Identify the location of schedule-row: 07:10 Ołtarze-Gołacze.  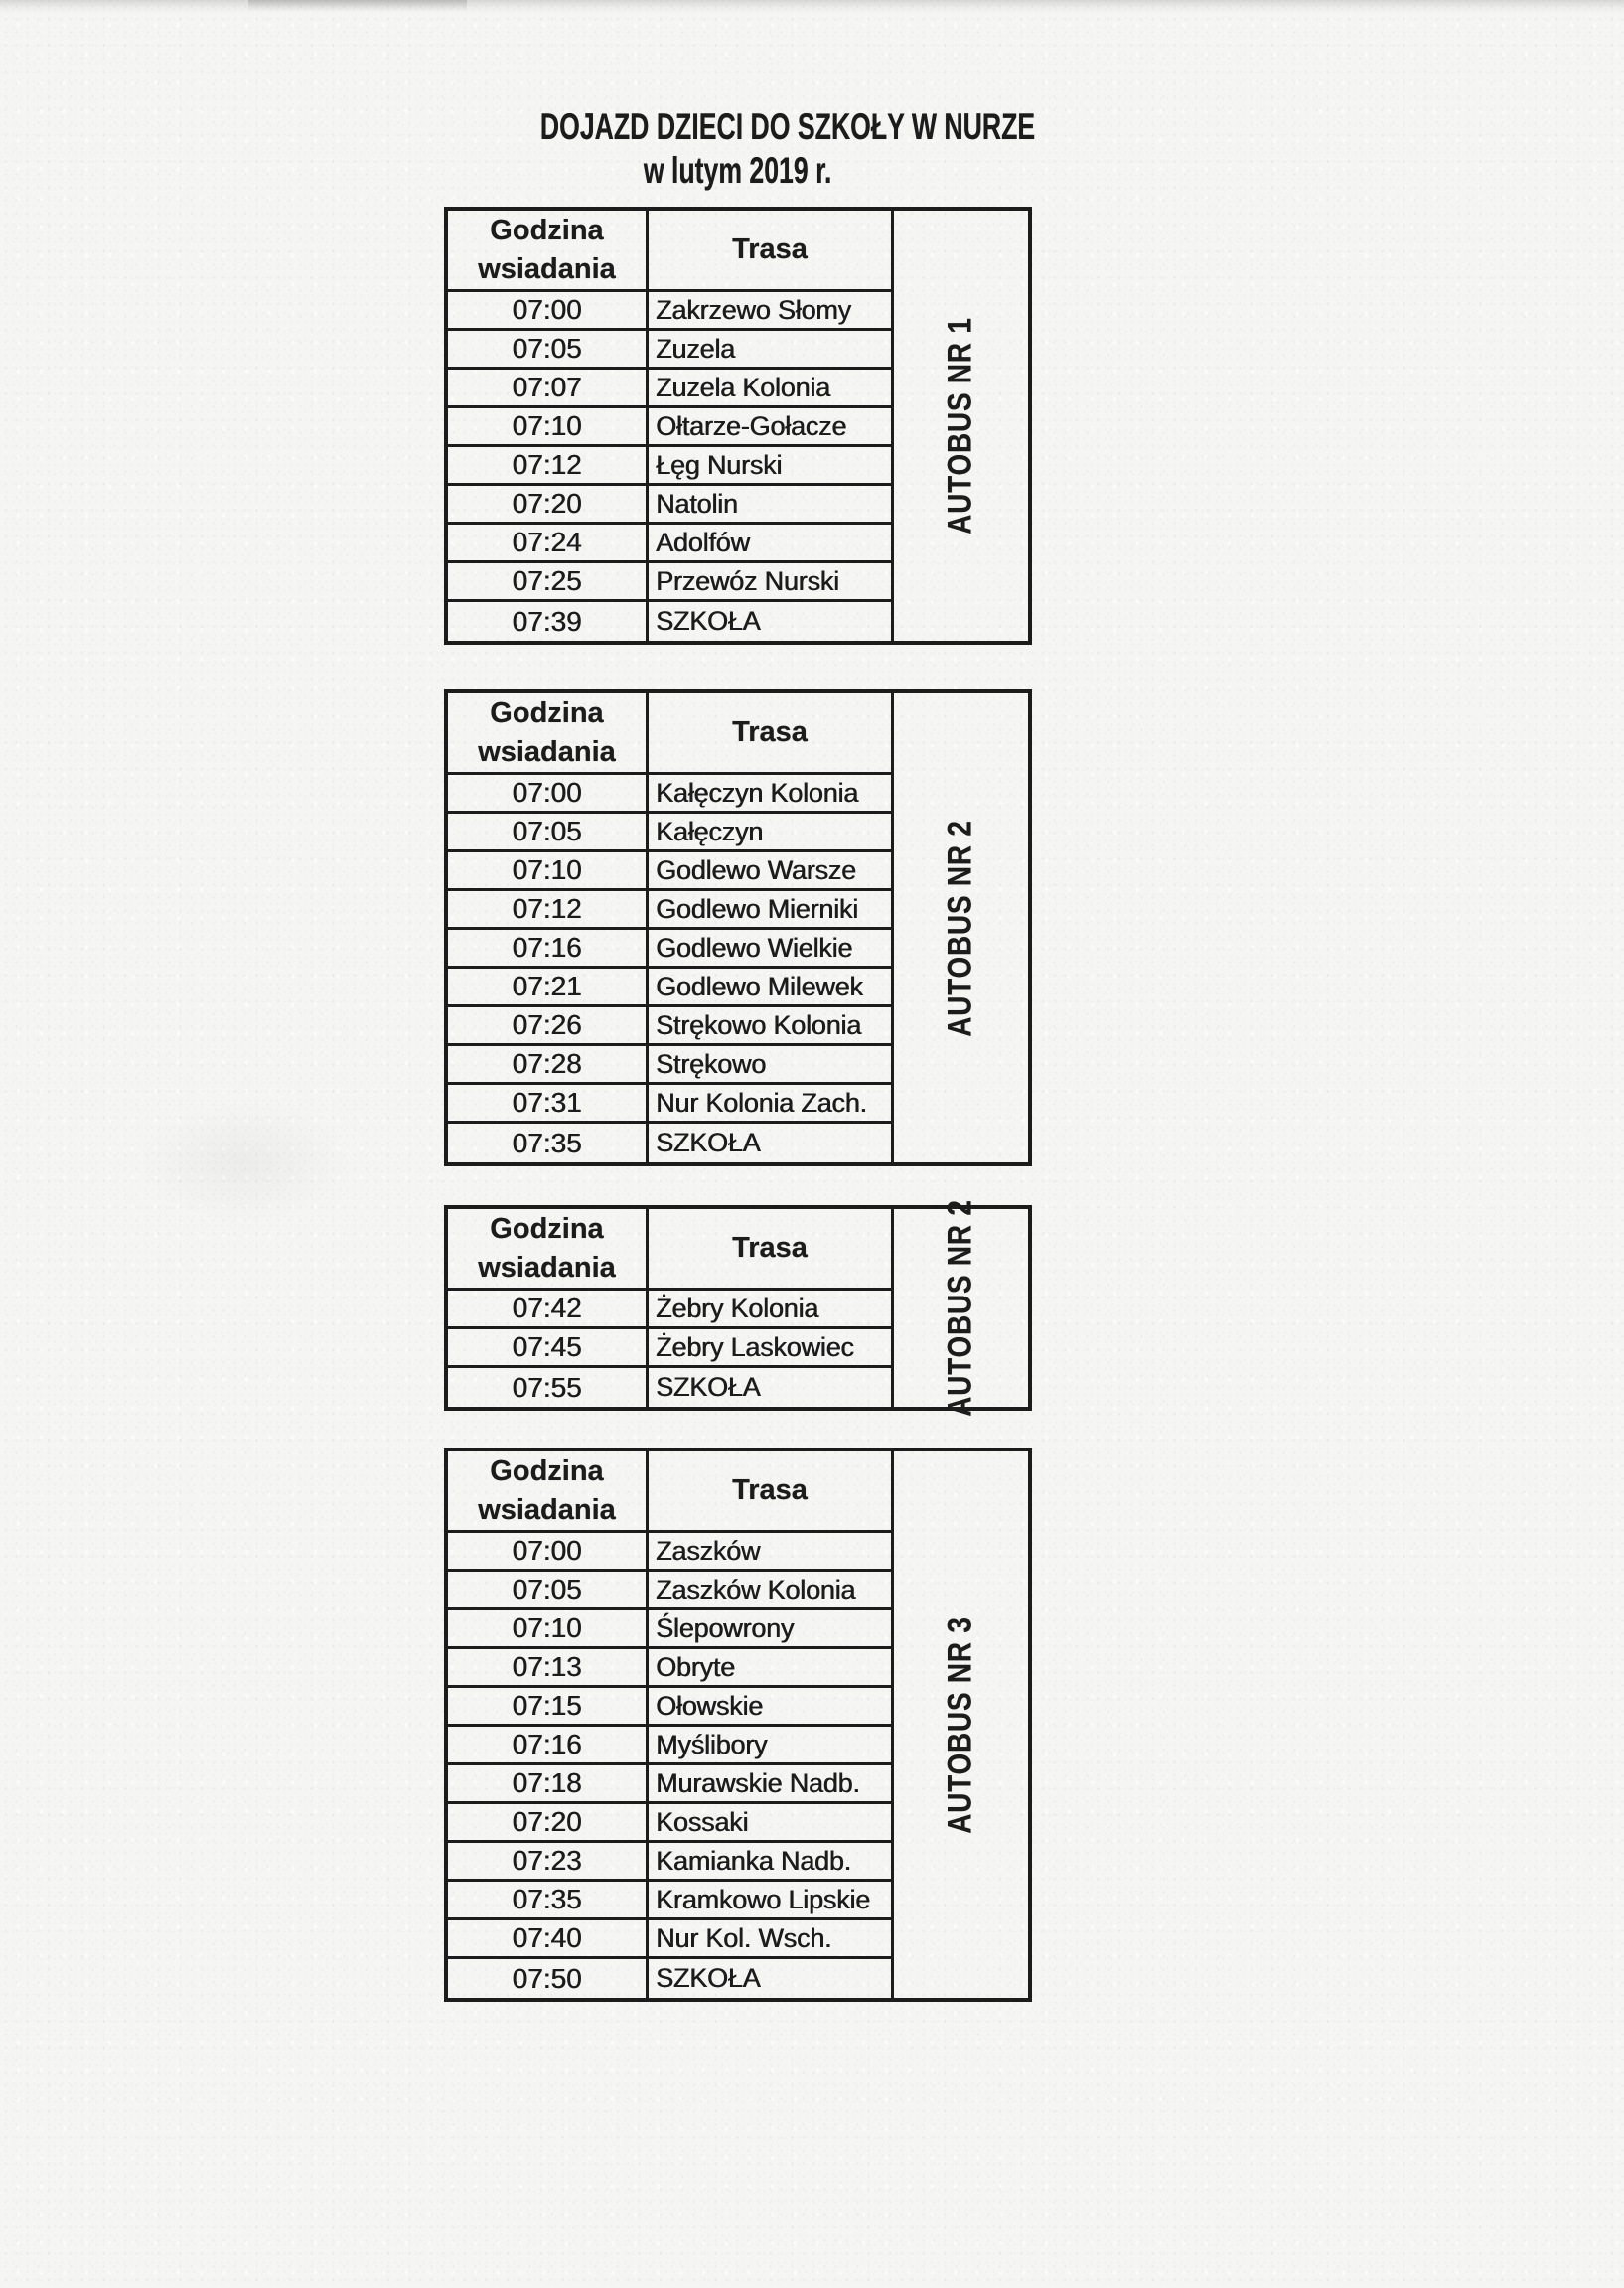
(669, 427).